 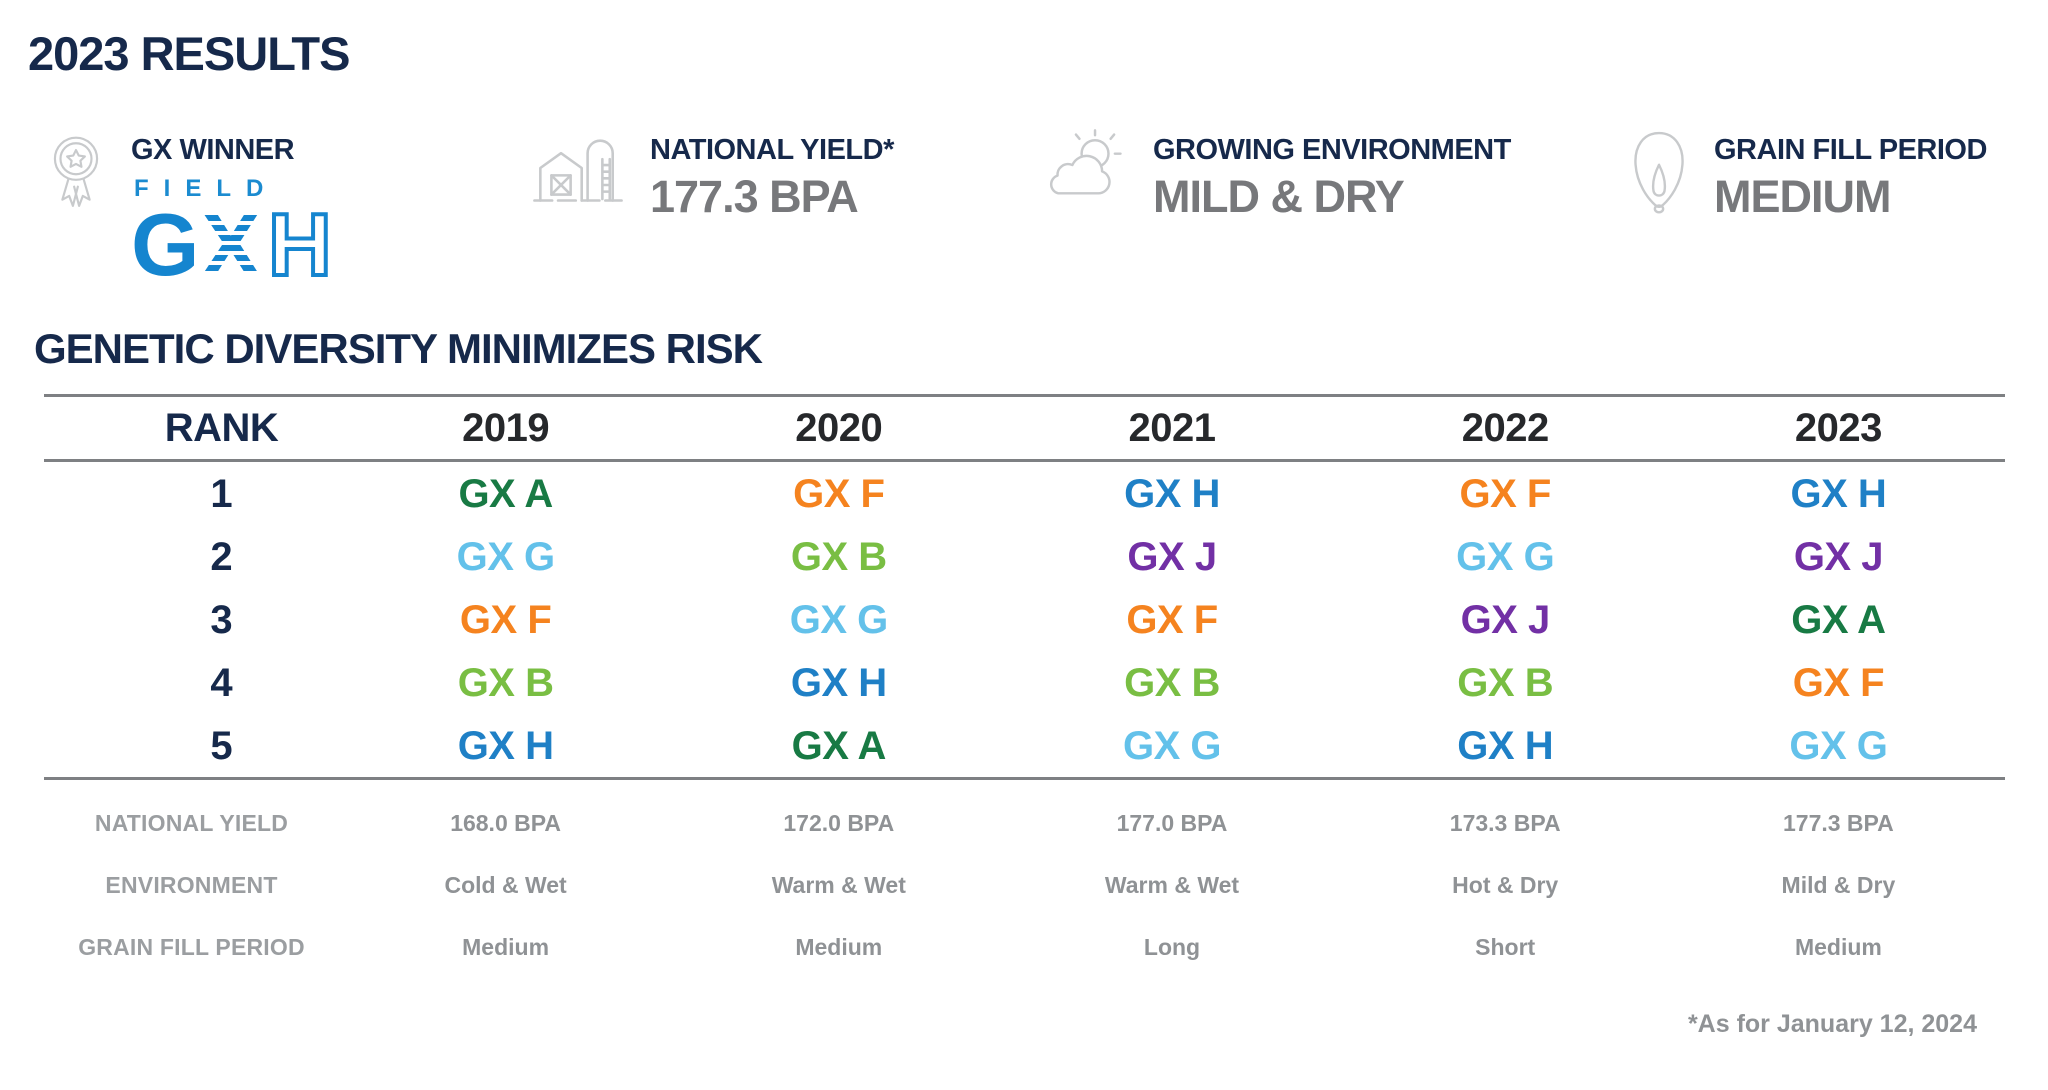 What do you see at coordinates (76, 173) in the screenshot?
I see `award-ribbon-icon` at bounding box center [76, 173].